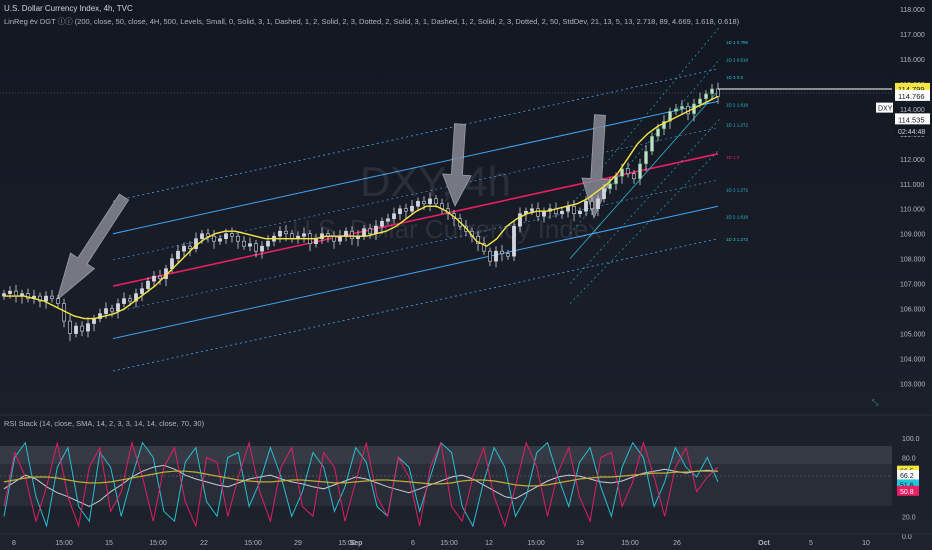 This screenshot has width=932, height=550. I want to click on countdown-bg, so click(912, 130).